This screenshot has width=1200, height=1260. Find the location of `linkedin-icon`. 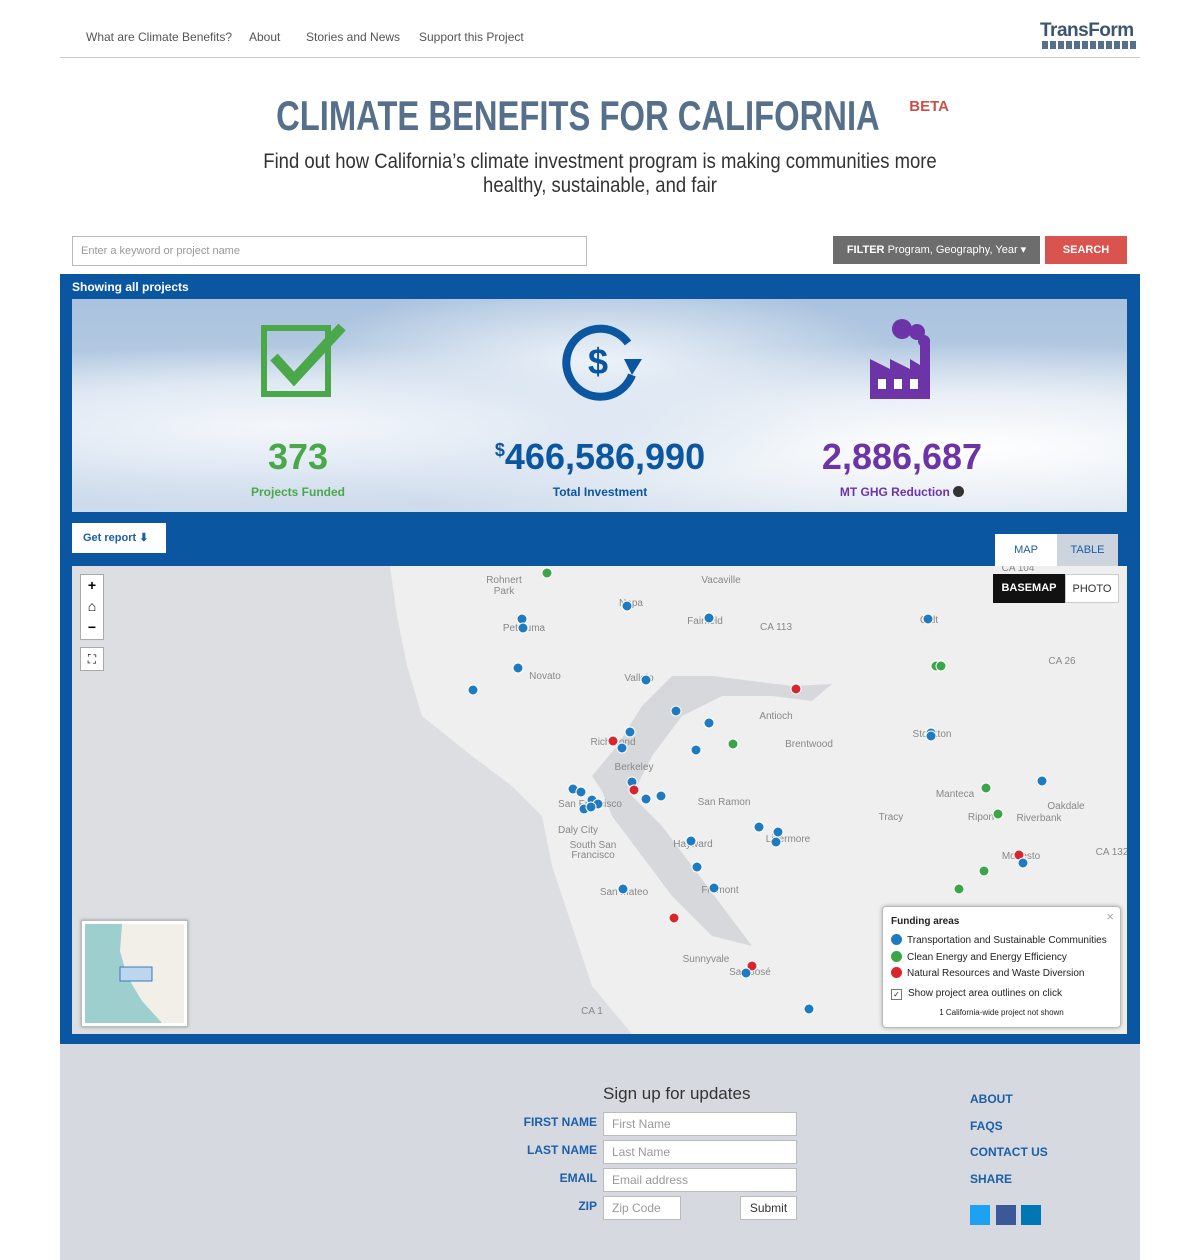

linkedin-icon is located at coordinates (1031, 1215).